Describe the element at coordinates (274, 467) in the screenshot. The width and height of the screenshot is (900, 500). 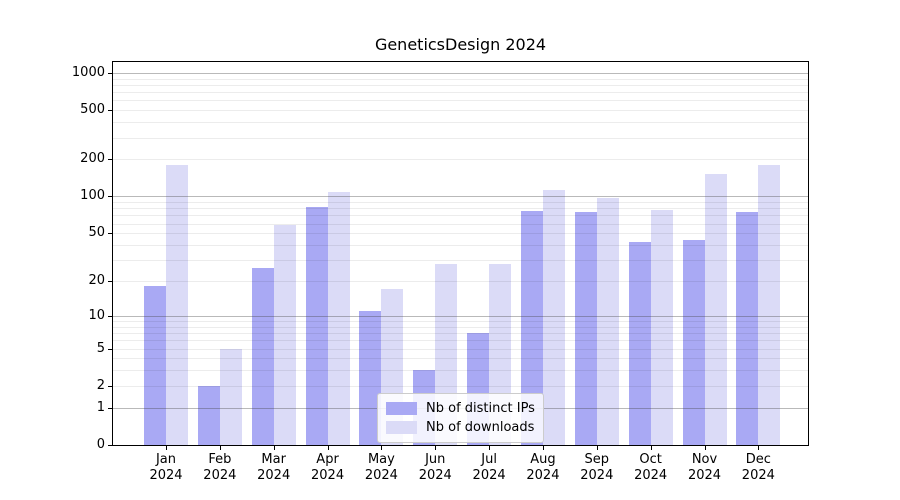
I see `x-tick-label: Mar 2024` at that location.